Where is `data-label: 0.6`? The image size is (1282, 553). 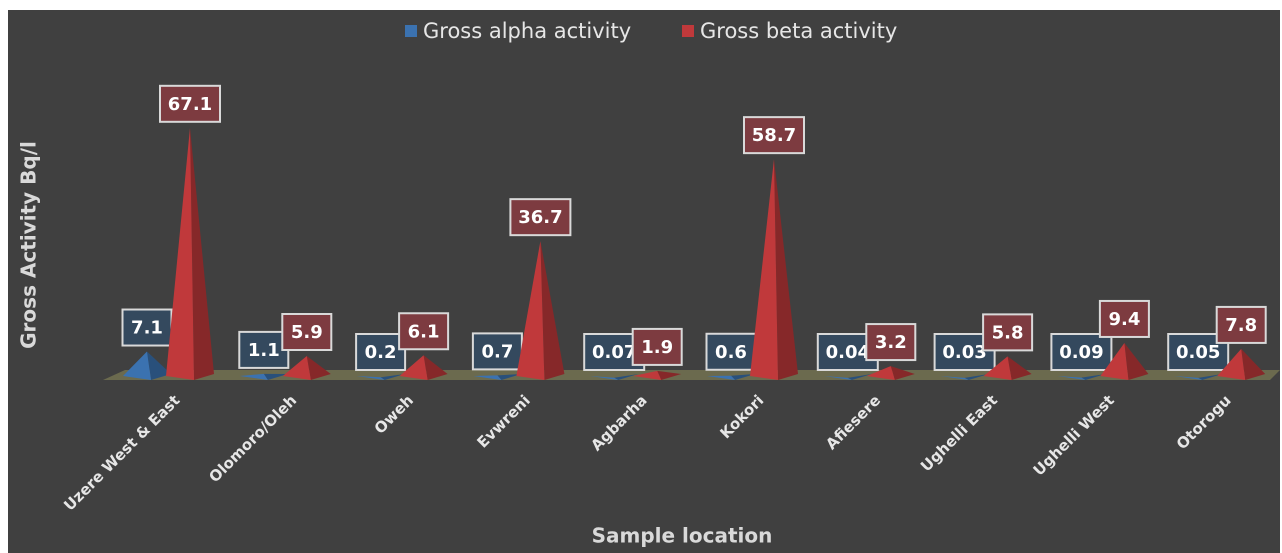
data-label: 0.6 is located at coordinates (731, 351).